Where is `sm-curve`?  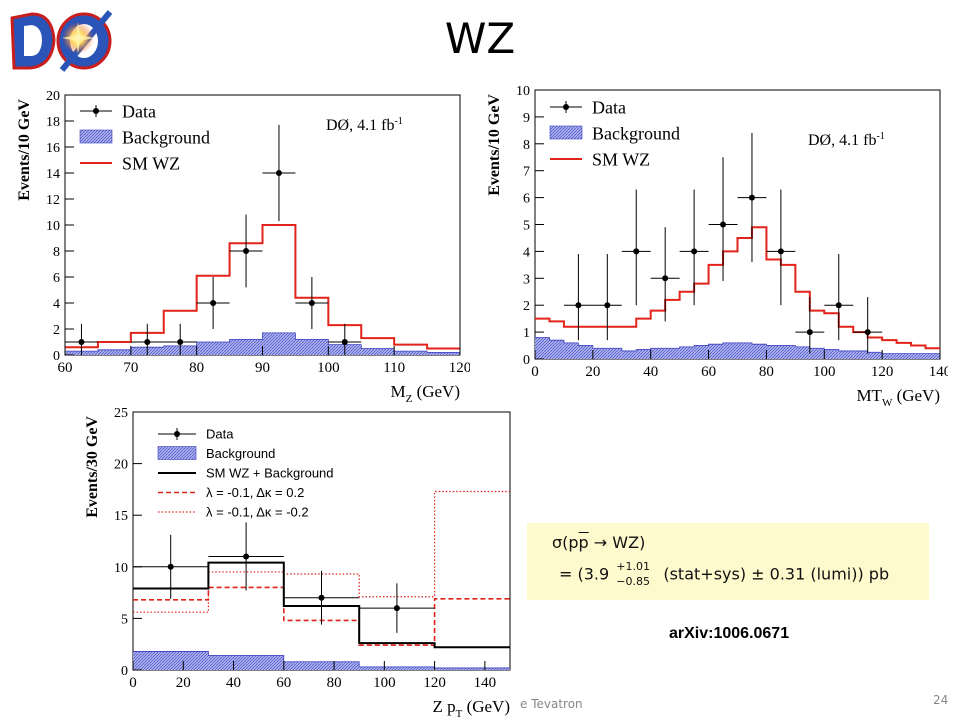
sm-curve is located at coordinates (262, 287).